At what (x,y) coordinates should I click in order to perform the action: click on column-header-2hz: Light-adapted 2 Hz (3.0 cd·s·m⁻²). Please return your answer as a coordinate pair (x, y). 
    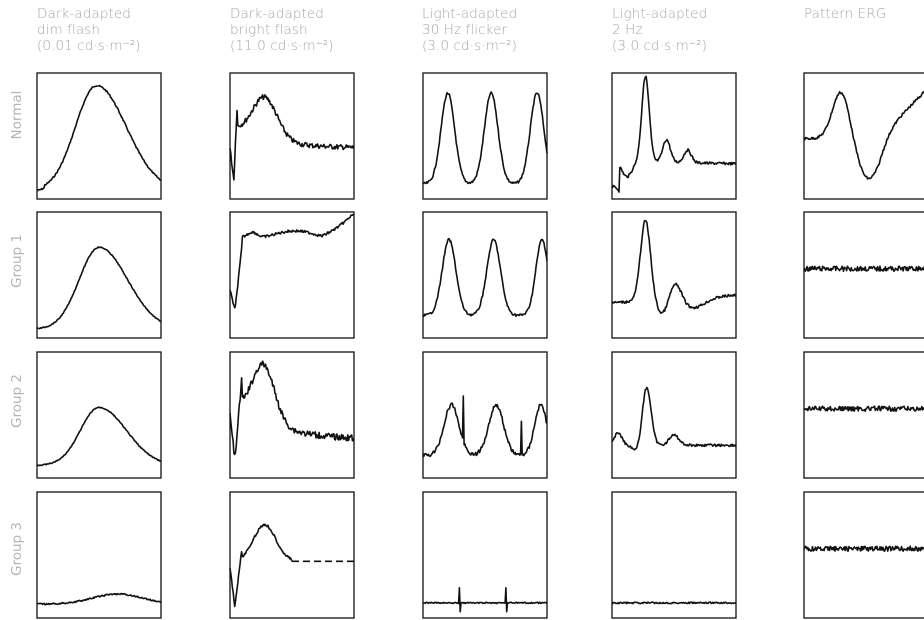
    Looking at the image, I should click on (659, 30).